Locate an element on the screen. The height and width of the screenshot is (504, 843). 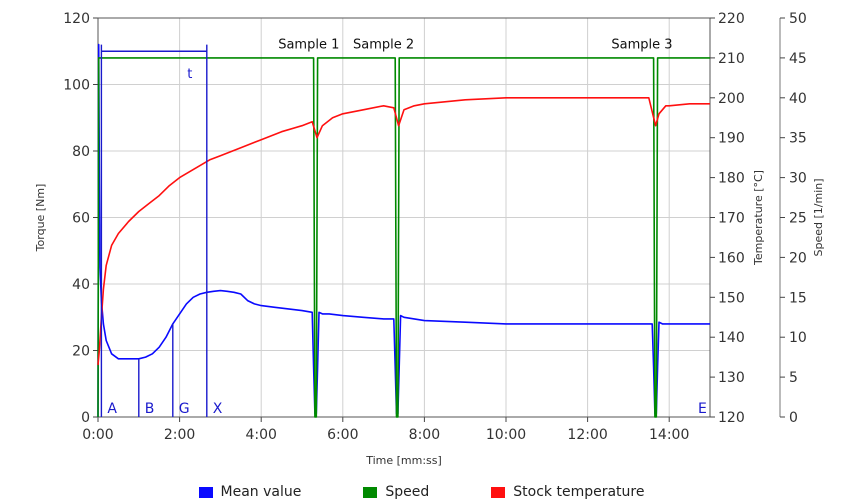
x-tick-label: 0:00 is located at coordinates (97, 435).